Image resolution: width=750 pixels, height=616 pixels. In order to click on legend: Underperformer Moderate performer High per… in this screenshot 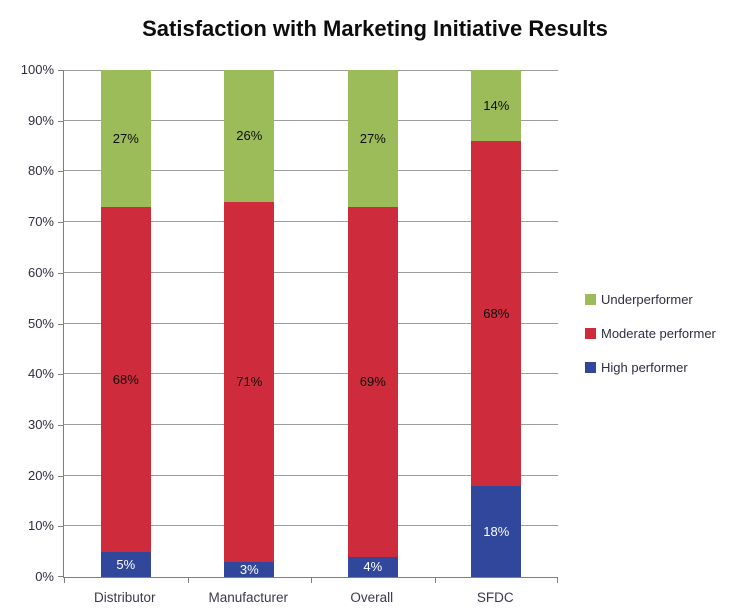, I will do `click(650, 340)`.